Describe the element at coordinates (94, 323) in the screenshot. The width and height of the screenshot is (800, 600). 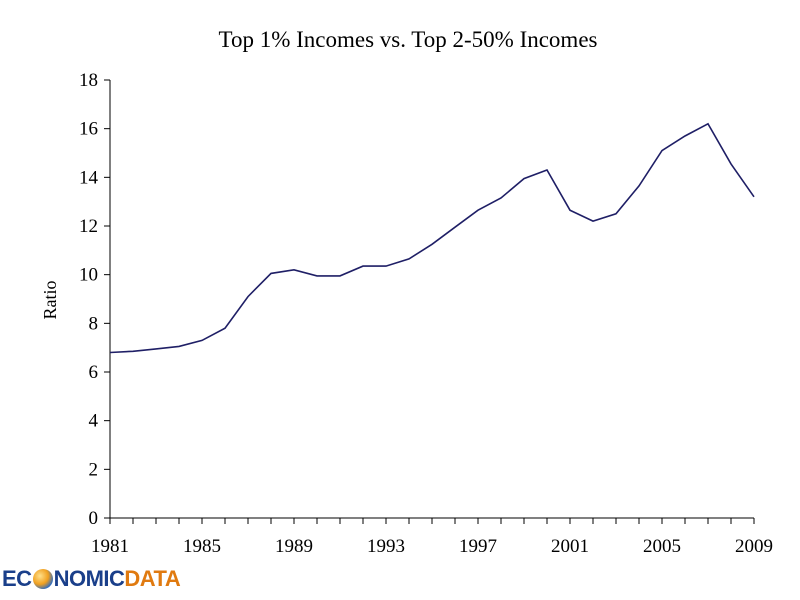
I see `y-tick-label: 8` at that location.